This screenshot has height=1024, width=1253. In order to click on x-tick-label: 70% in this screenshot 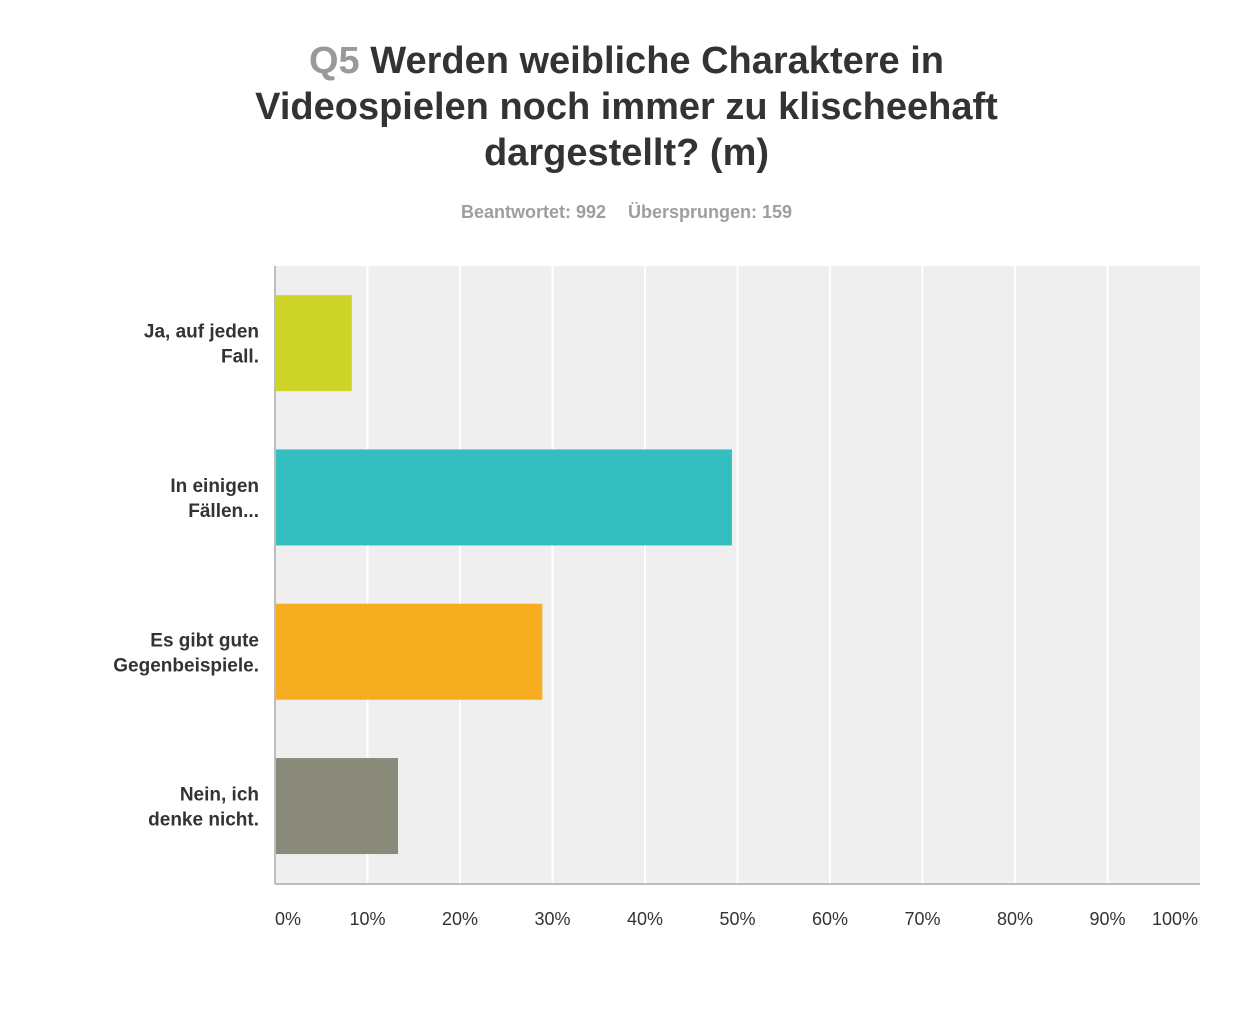, I will do `click(922, 919)`.